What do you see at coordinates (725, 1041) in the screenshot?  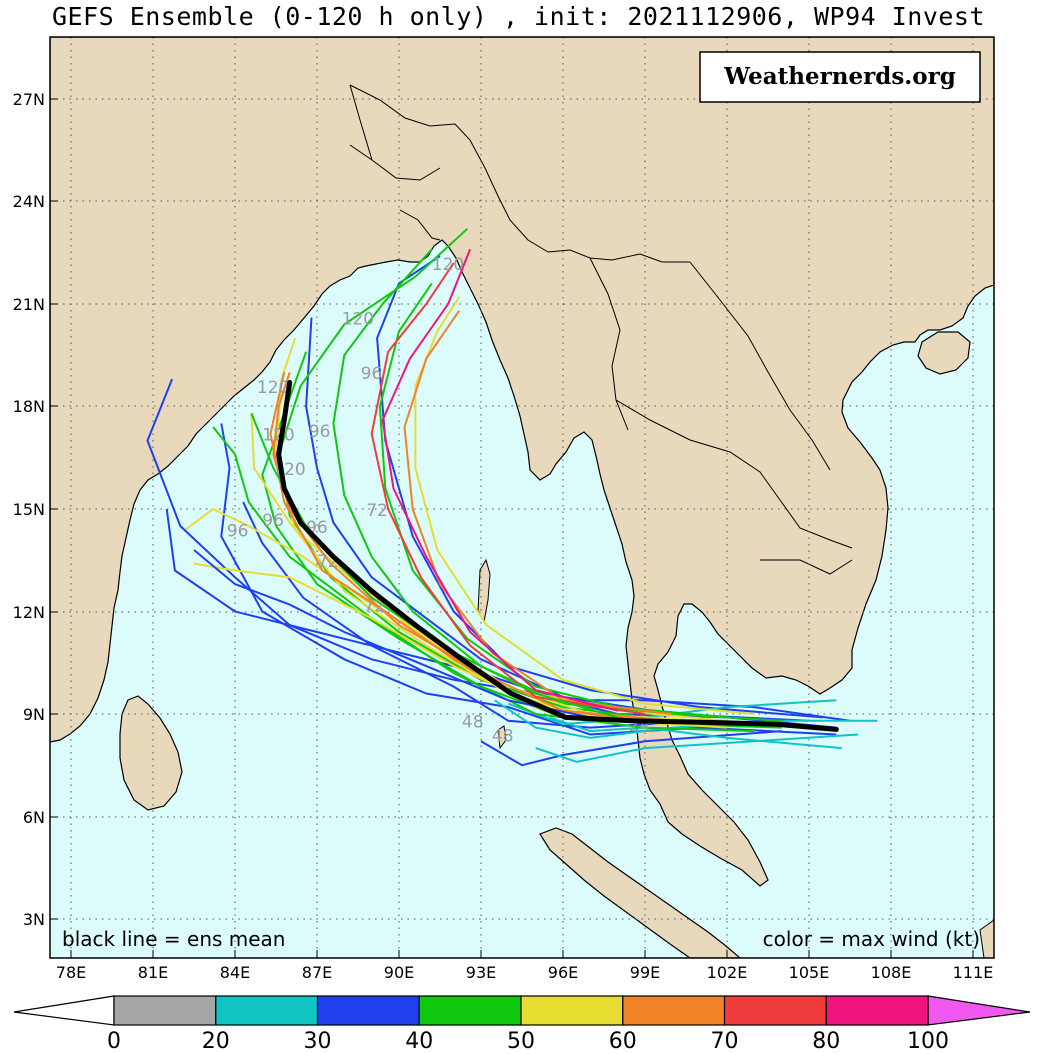 I see `colorbar-tick-label: 70` at bounding box center [725, 1041].